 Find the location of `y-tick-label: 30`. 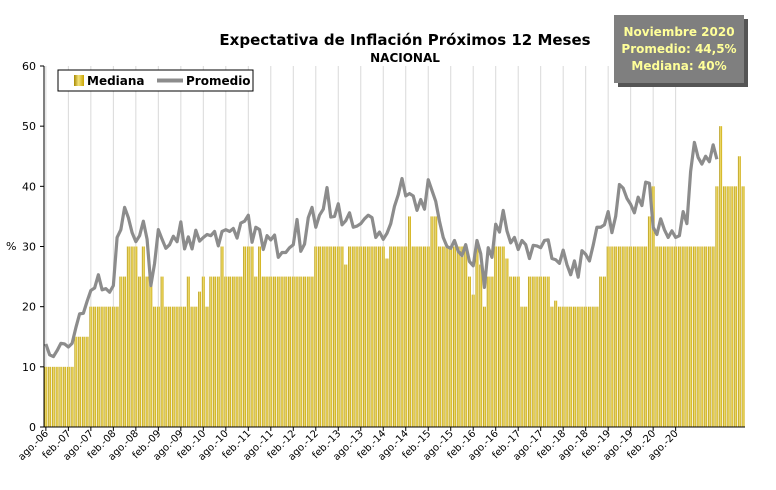

y-tick-label: 30 is located at coordinates (29, 247).